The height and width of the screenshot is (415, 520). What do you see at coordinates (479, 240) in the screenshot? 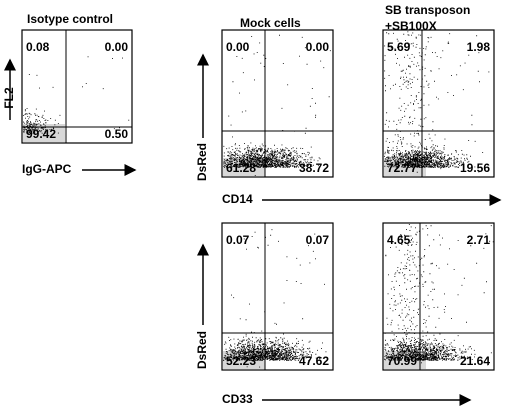
I see `quadrant-value: 2.71` at bounding box center [479, 240].